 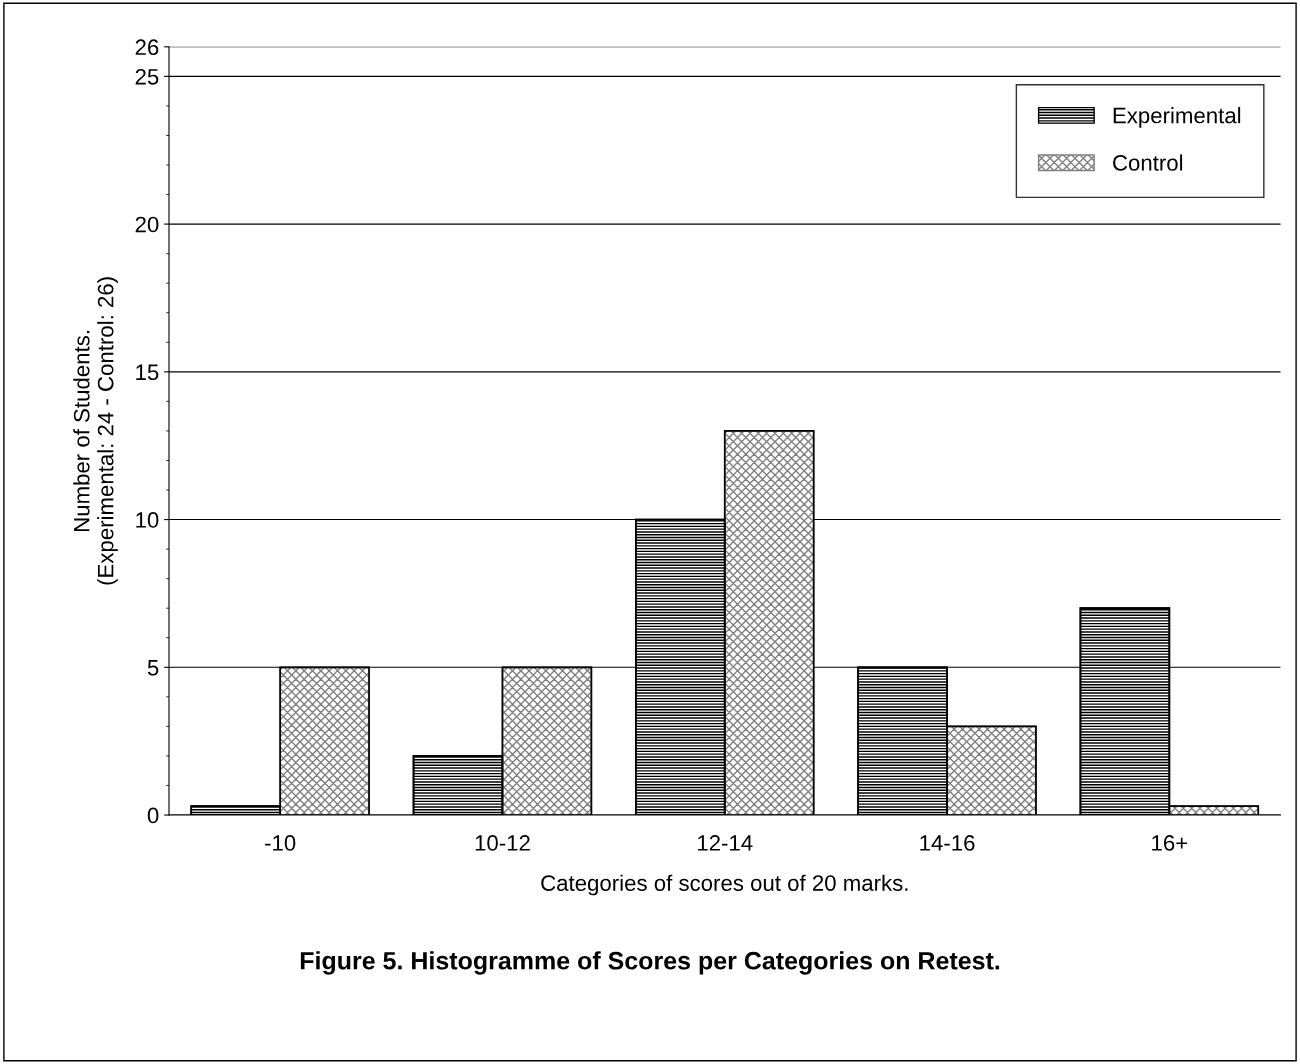 I want to click on x-tick-label: -10, so click(x=280, y=843).